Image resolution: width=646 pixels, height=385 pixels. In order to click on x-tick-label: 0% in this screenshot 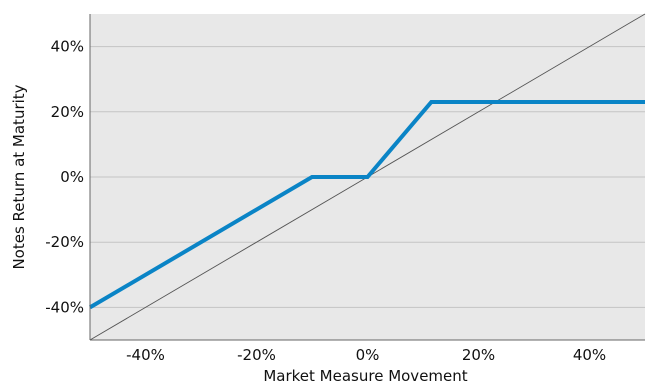, I will do `click(368, 355)`.